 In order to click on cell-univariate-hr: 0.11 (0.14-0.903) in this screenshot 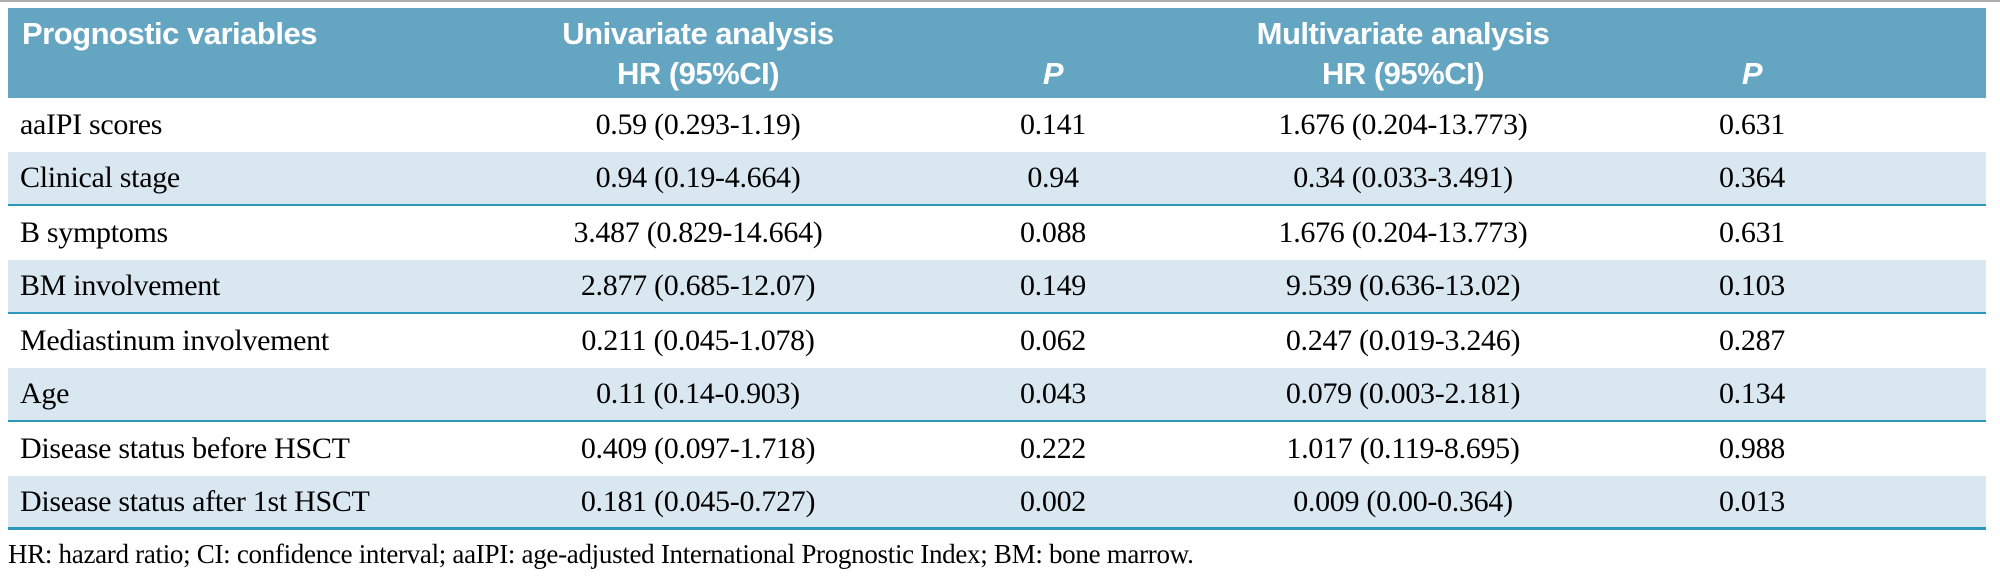, I will do `click(698, 393)`.